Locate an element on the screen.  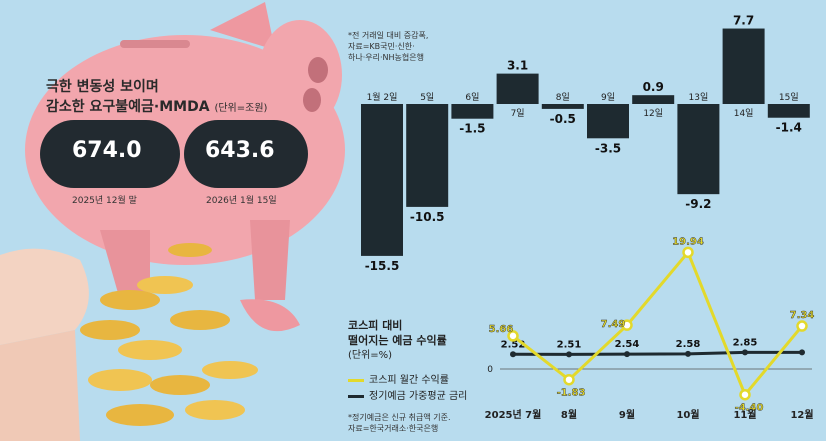
bar-value-label: -3.5 is located at coordinates (608, 148).